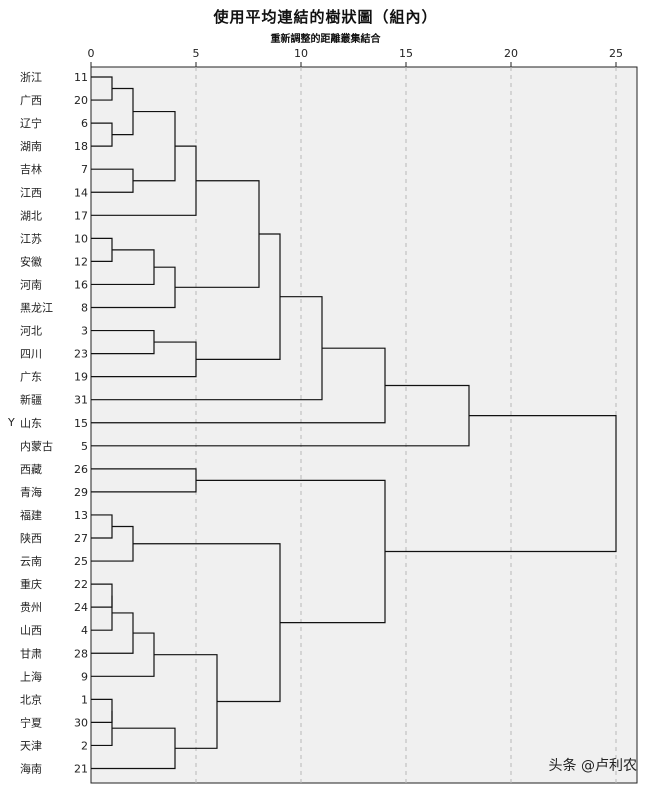  I want to click on leaf-id: 30, so click(81, 722).